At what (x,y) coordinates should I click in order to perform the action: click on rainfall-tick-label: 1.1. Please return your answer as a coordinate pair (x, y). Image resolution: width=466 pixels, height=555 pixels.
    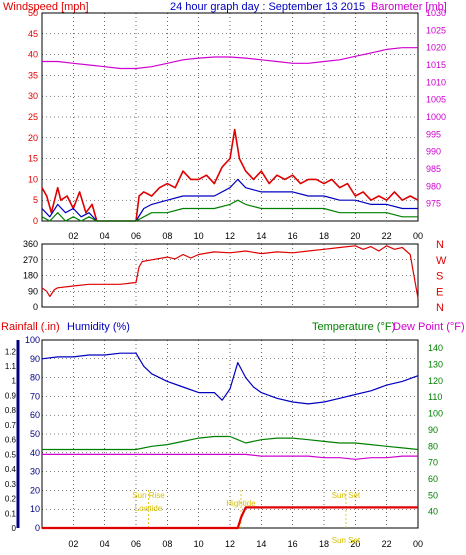
    Looking at the image, I should click on (11, 366).